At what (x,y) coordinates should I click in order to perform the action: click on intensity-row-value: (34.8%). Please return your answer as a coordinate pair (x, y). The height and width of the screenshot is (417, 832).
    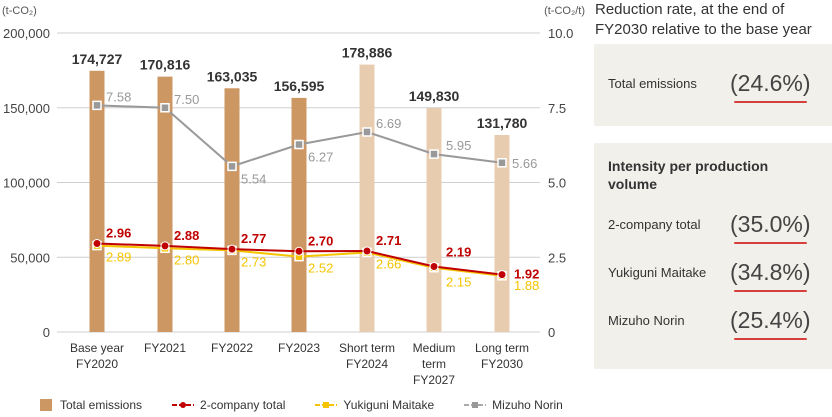
    Looking at the image, I should click on (770, 275).